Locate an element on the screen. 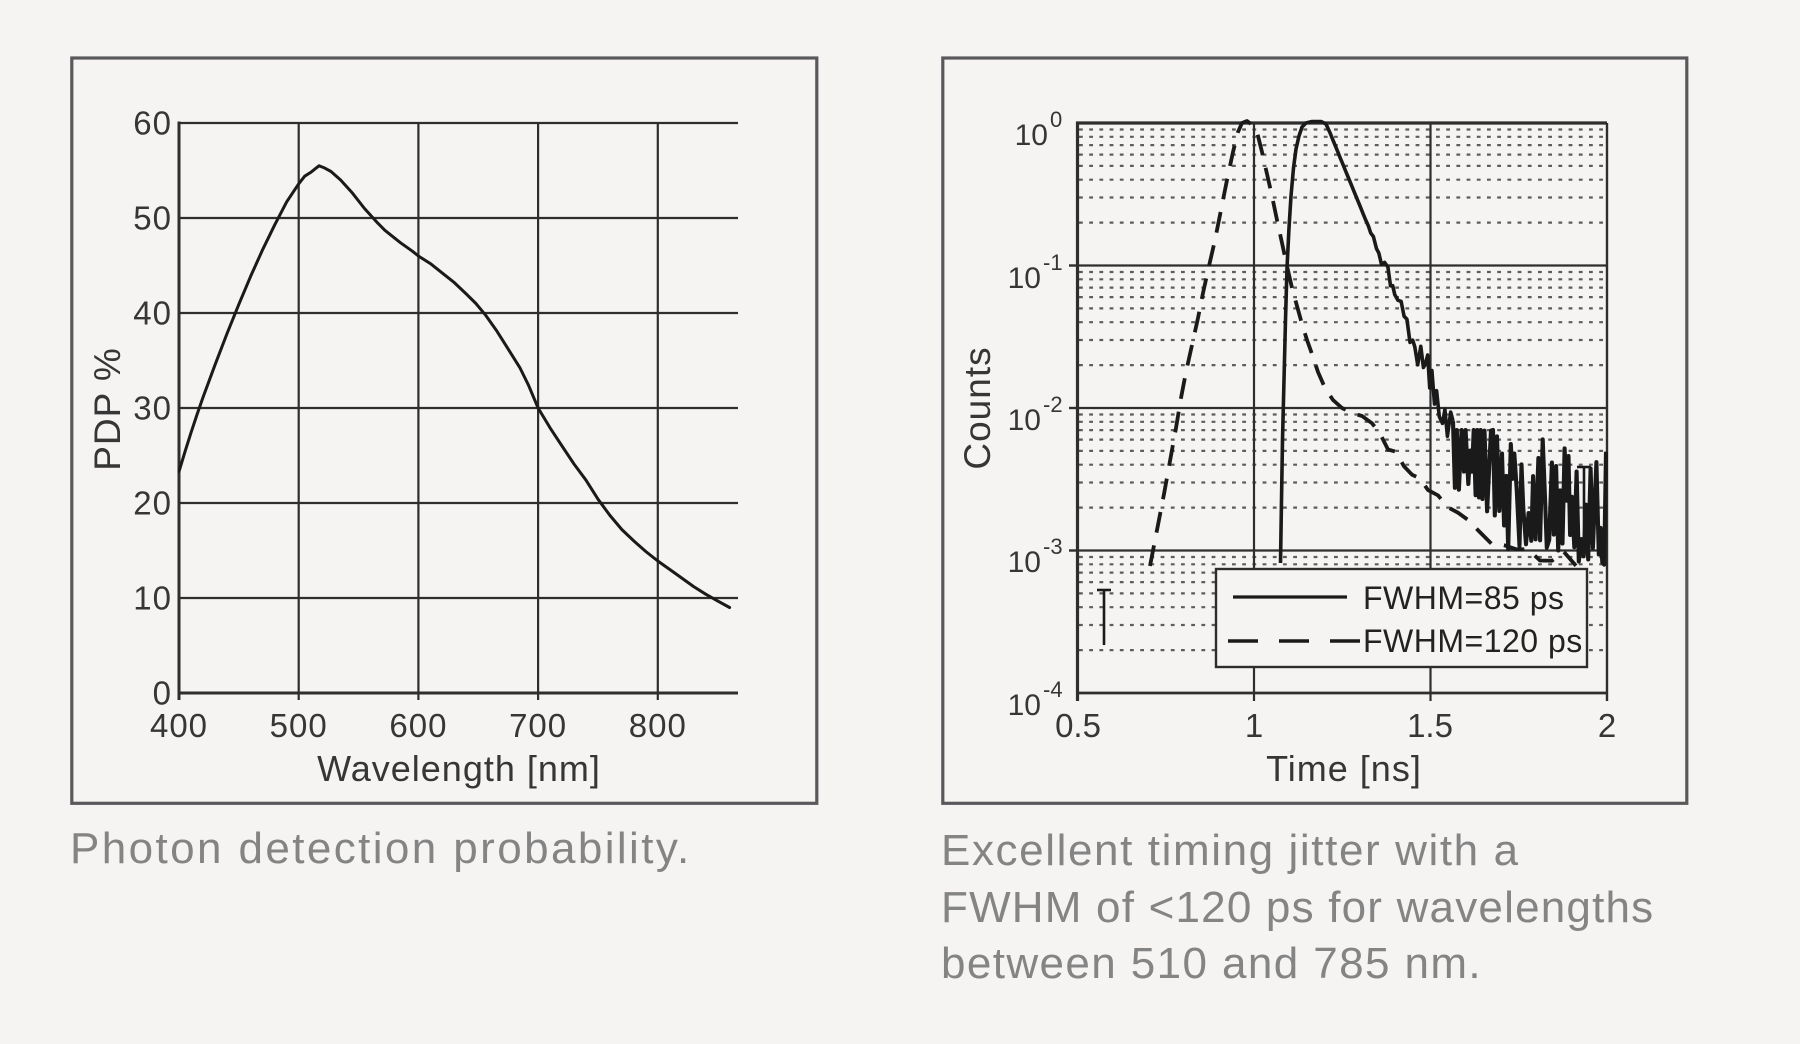  svg-text: Wavelength [nm] is located at coordinates (459, 768).